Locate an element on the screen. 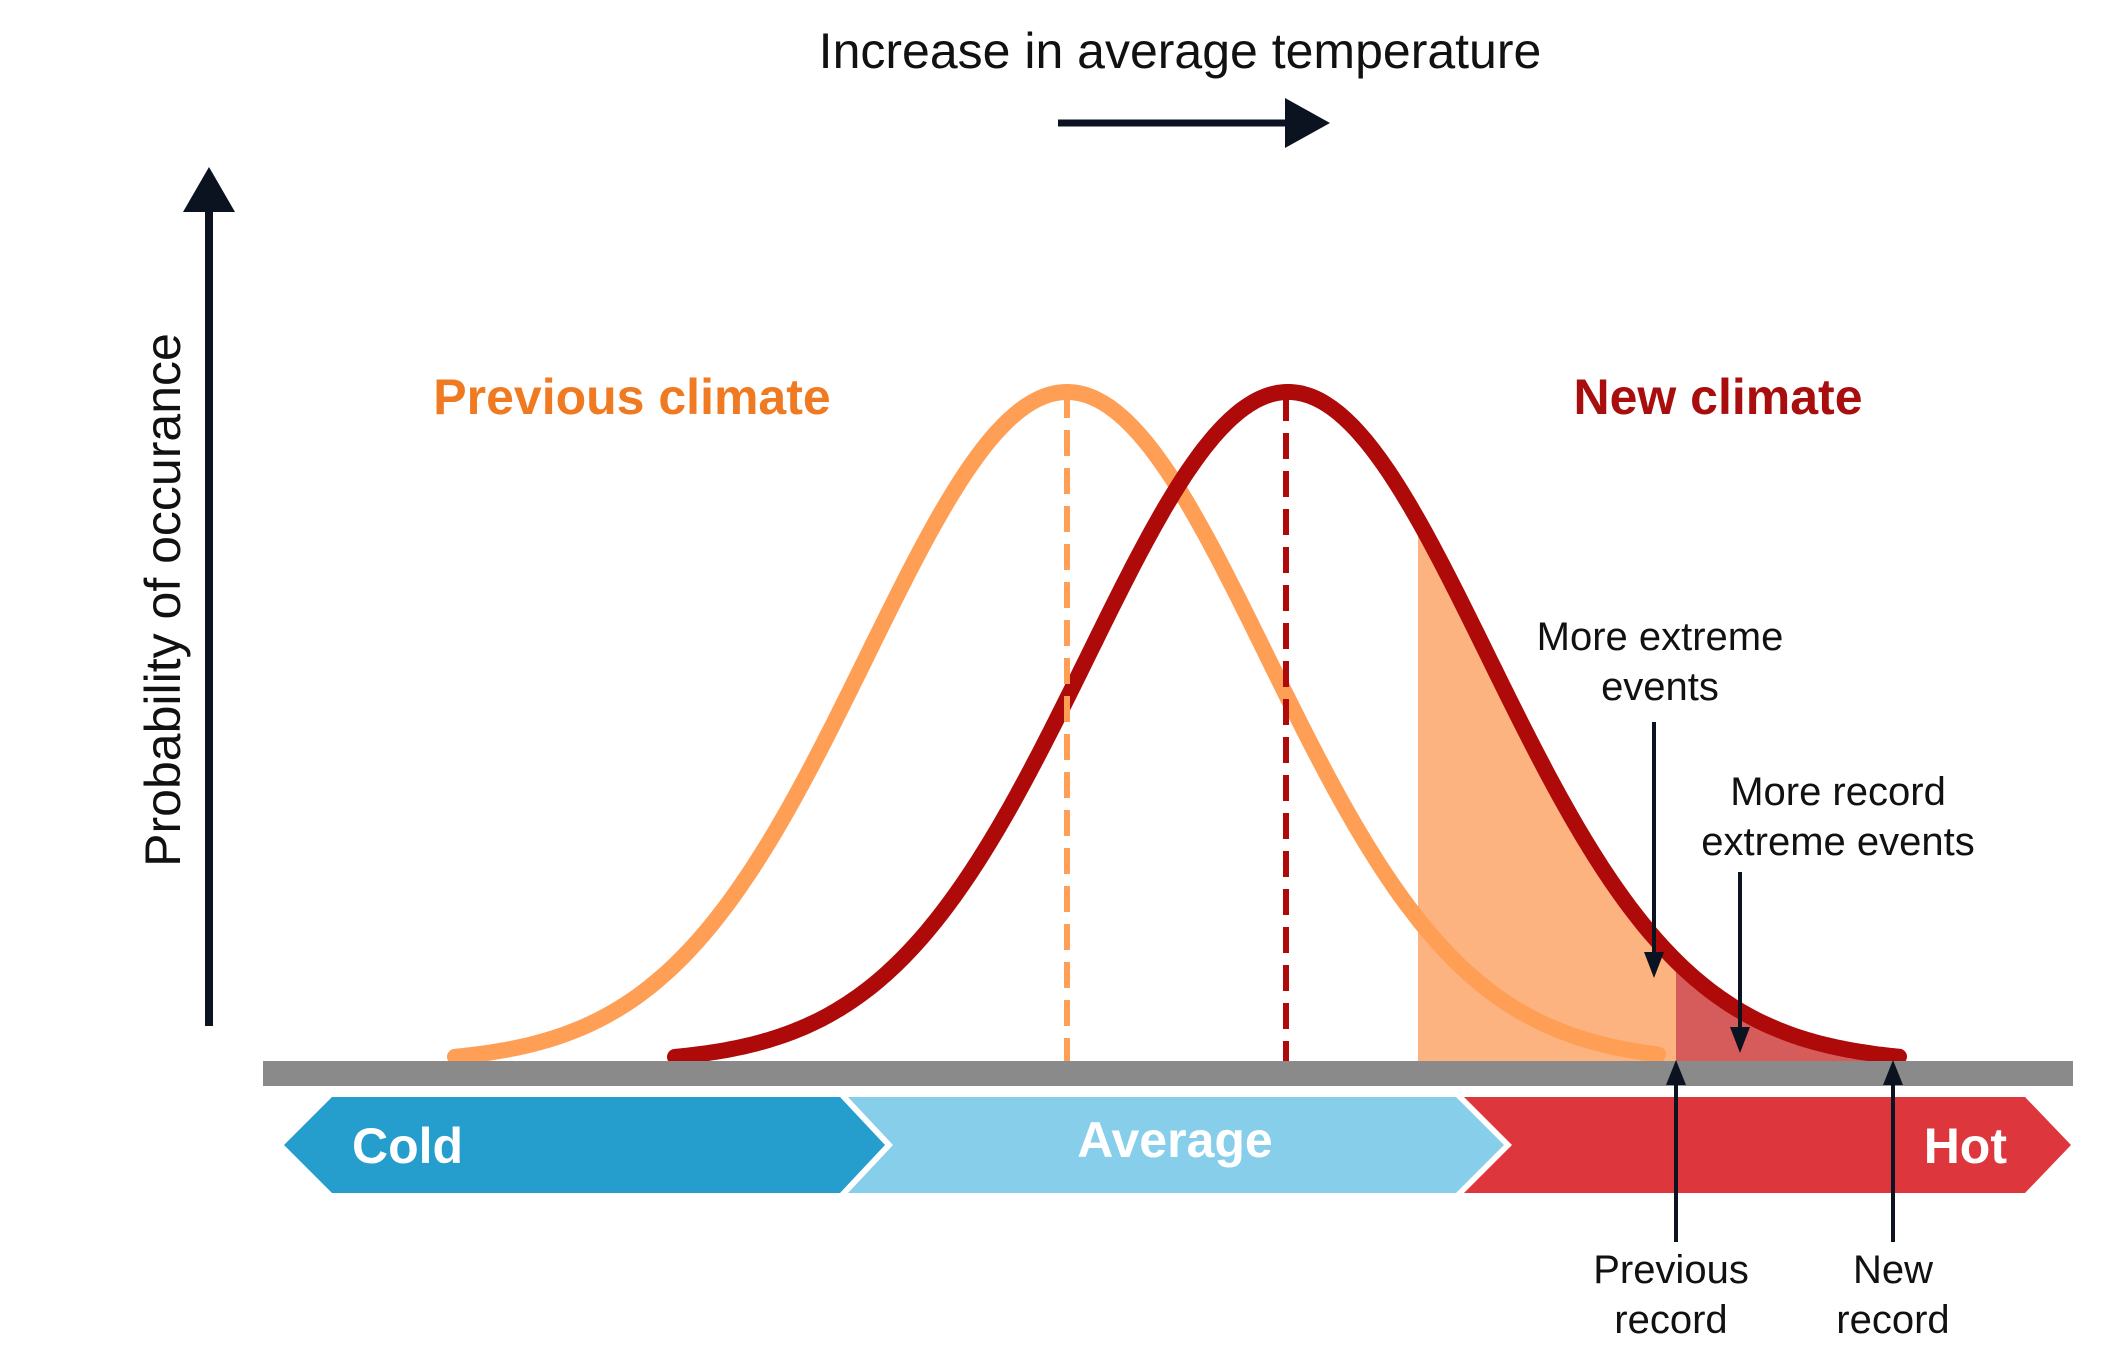 The width and height of the screenshot is (2126, 1351). new-climate-label: New climate is located at coordinates (1717, 397).